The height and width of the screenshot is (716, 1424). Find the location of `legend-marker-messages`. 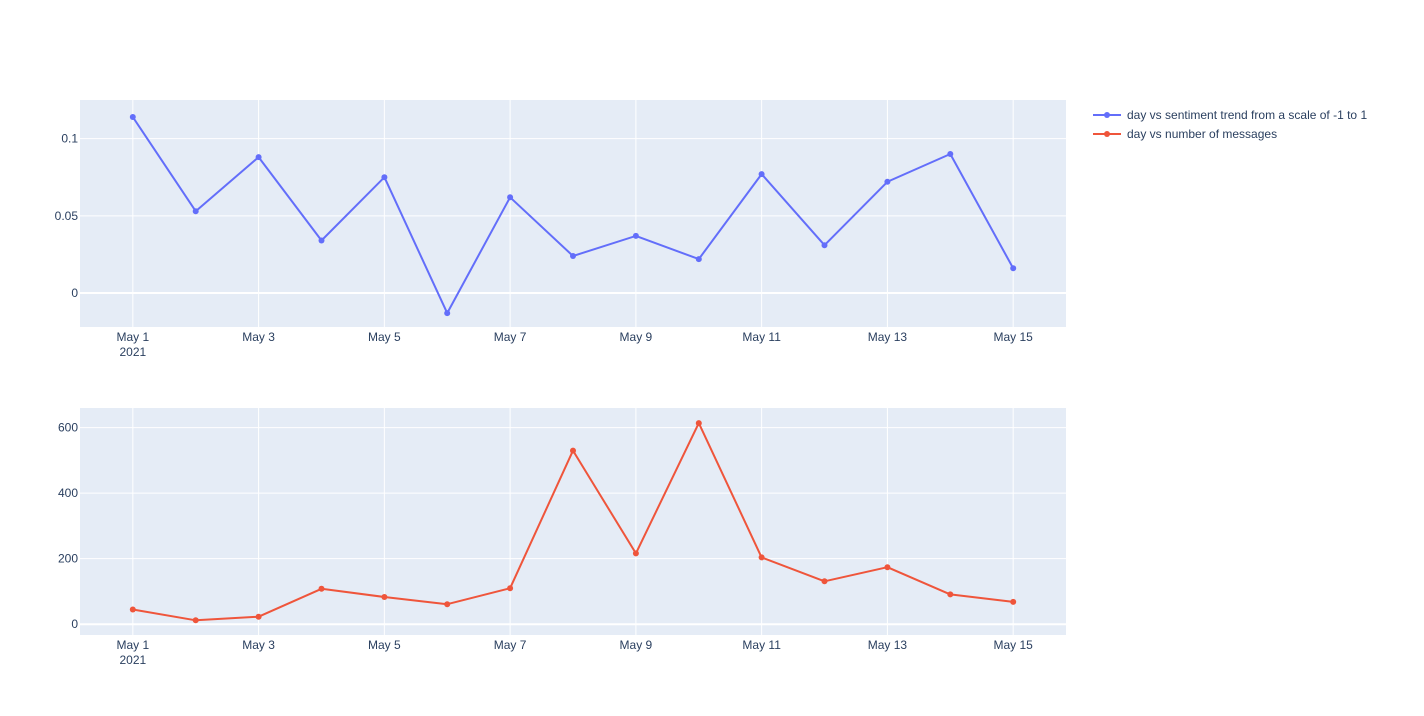

legend-marker-messages is located at coordinates (1107, 134).